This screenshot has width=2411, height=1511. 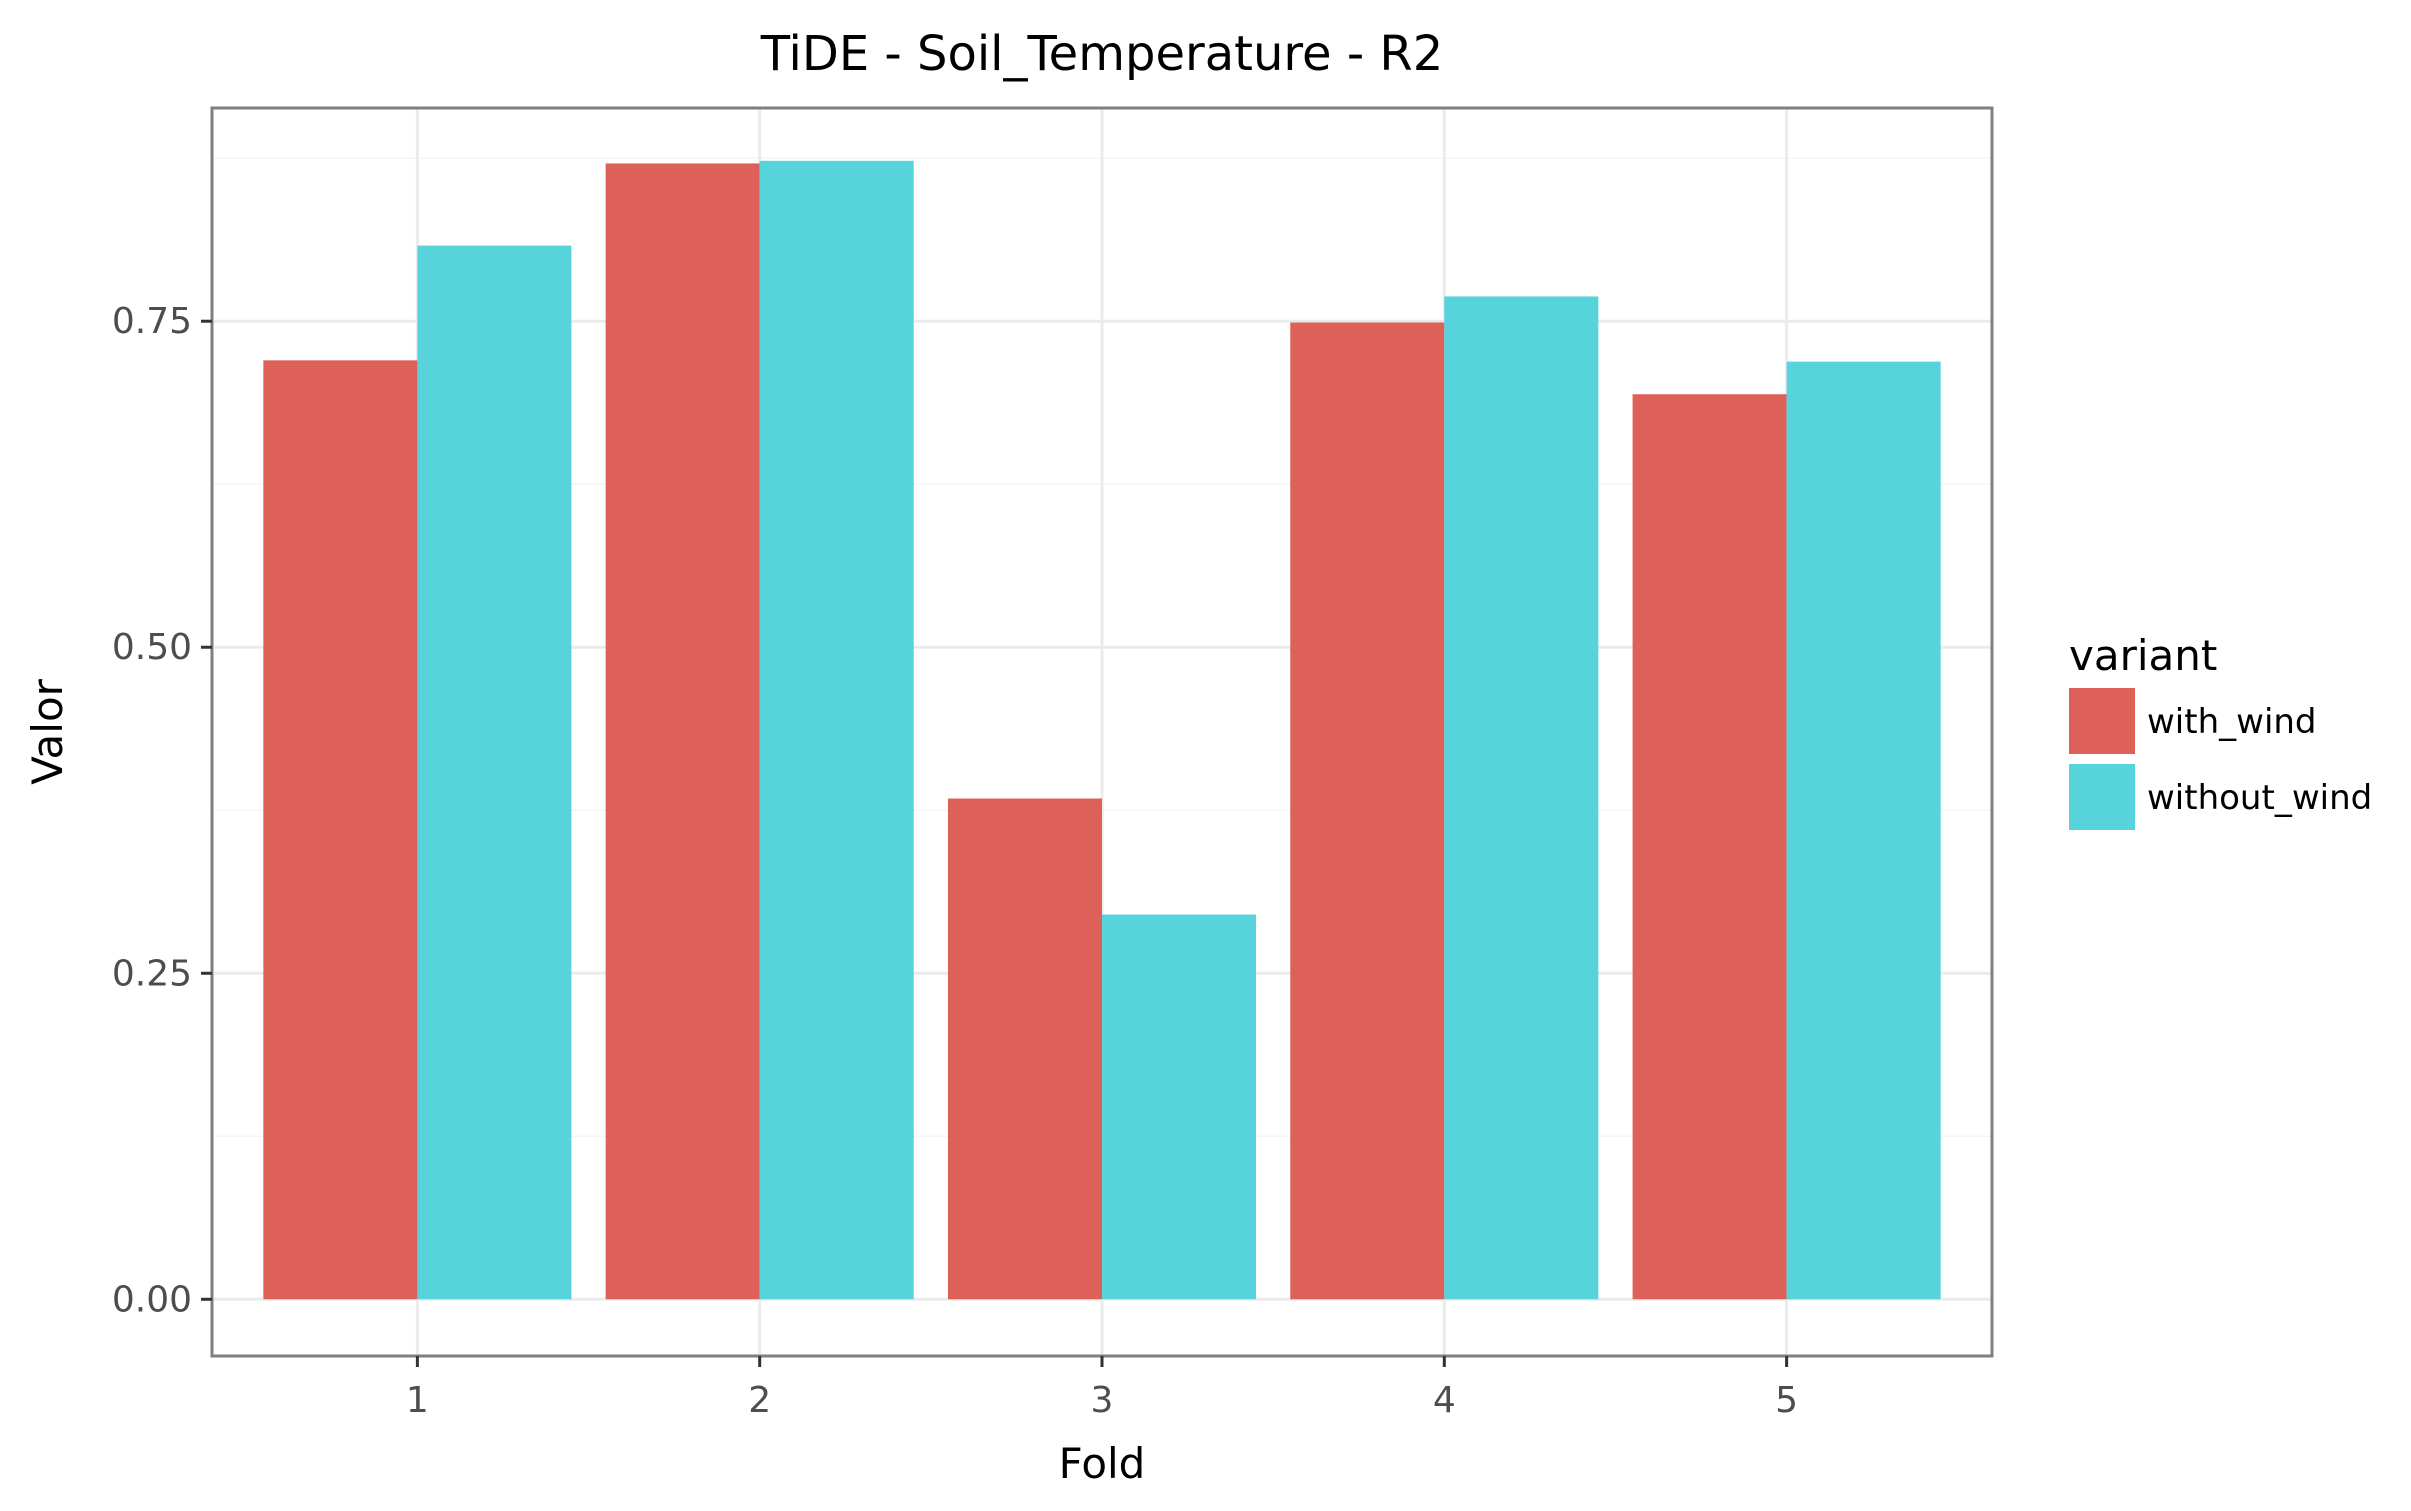 What do you see at coordinates (2143, 655) in the screenshot?
I see `legend-title: variant` at bounding box center [2143, 655].